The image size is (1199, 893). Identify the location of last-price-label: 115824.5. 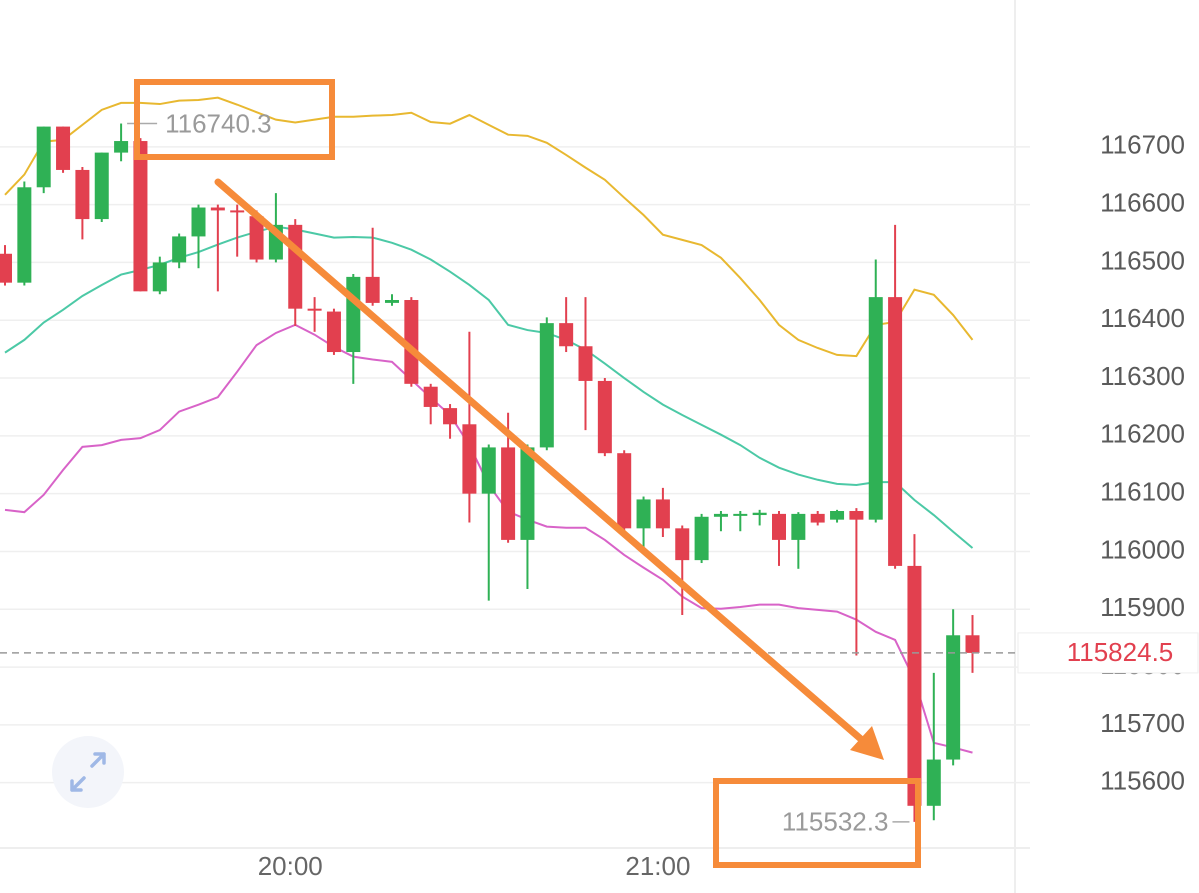
(1120, 652).